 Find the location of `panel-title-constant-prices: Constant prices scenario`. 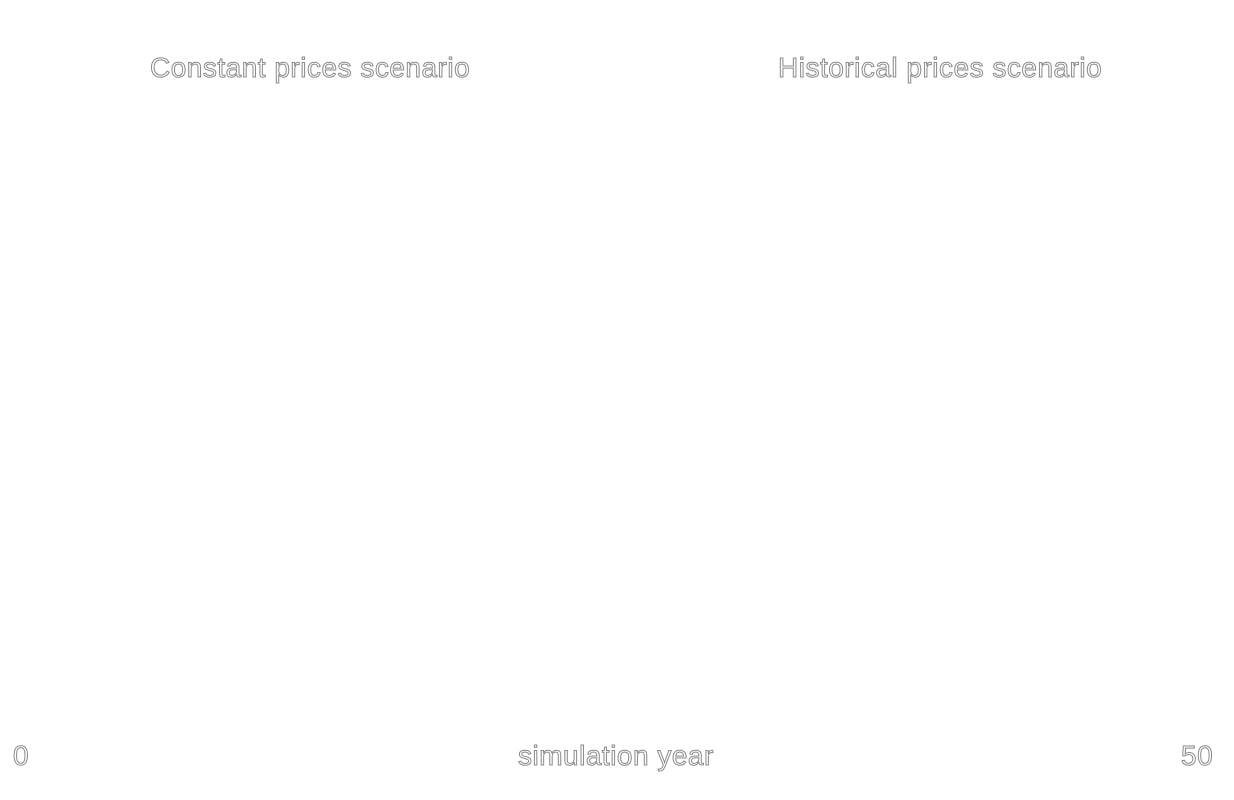

panel-title-constant-prices: Constant prices scenario is located at coordinates (310, 68).